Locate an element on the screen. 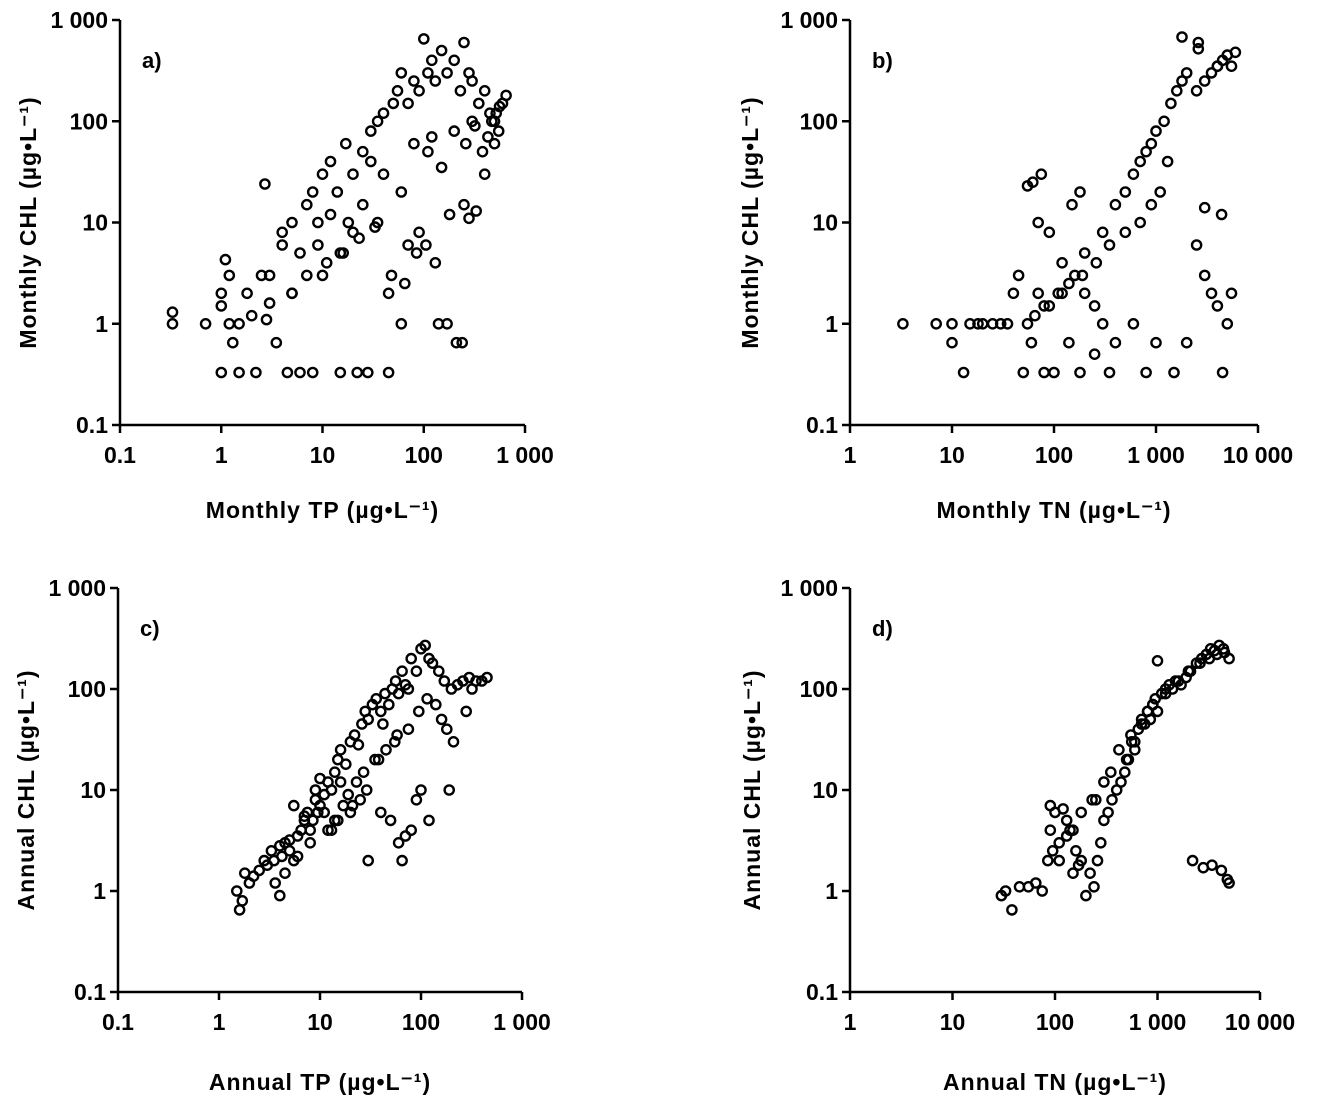 The image size is (1317, 1106). x-tick-label: 0.1 is located at coordinates (118, 1022).